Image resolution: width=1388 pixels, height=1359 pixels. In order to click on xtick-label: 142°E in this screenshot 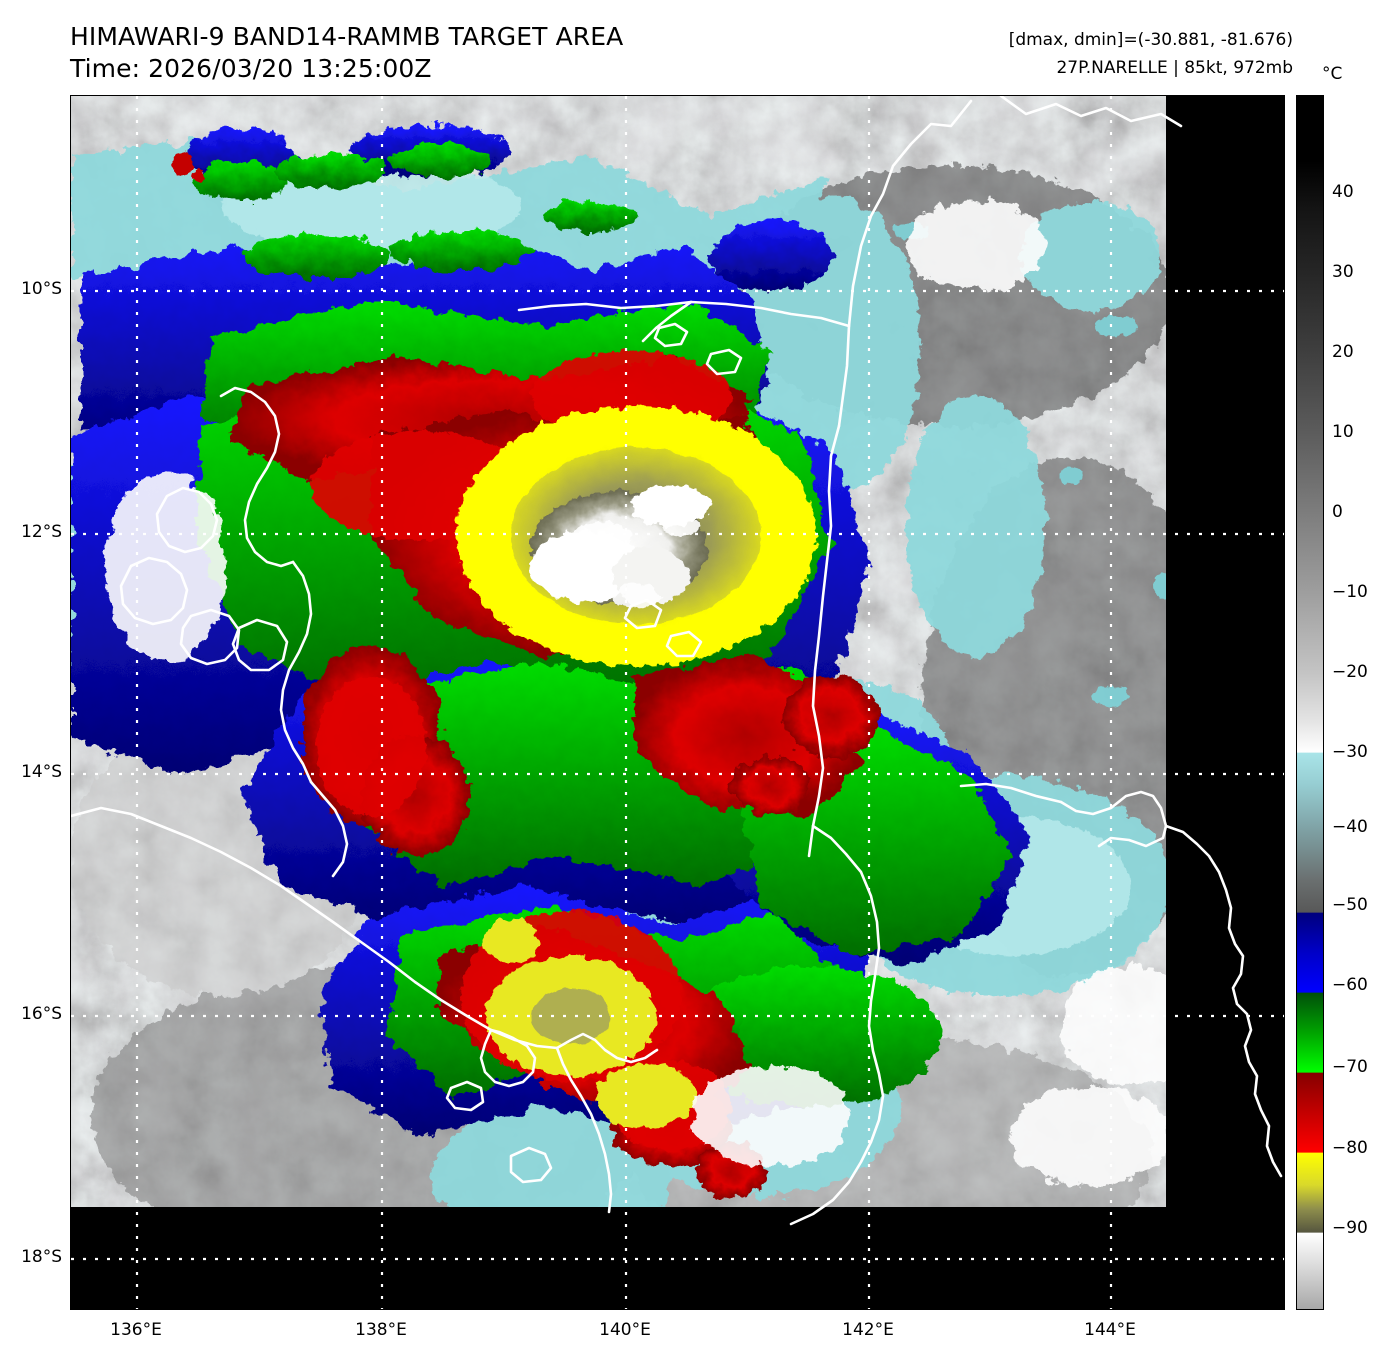, I will do `click(868, 1330)`.